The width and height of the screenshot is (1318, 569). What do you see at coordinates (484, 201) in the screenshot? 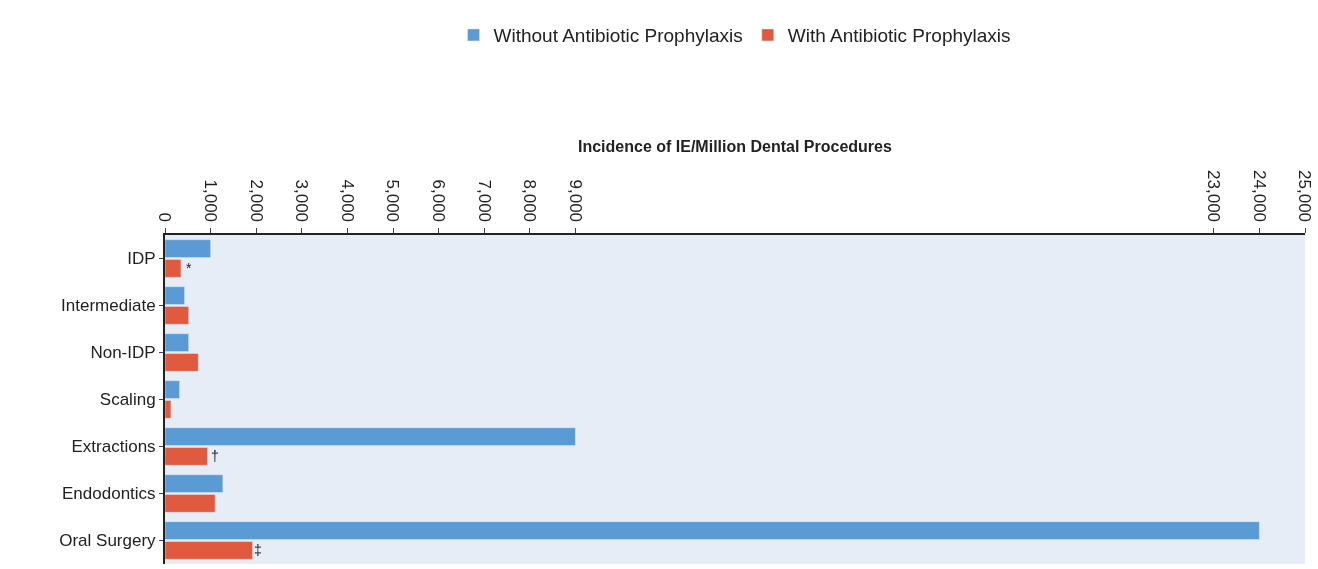
I see `x-tick-label: 7,000` at bounding box center [484, 201].